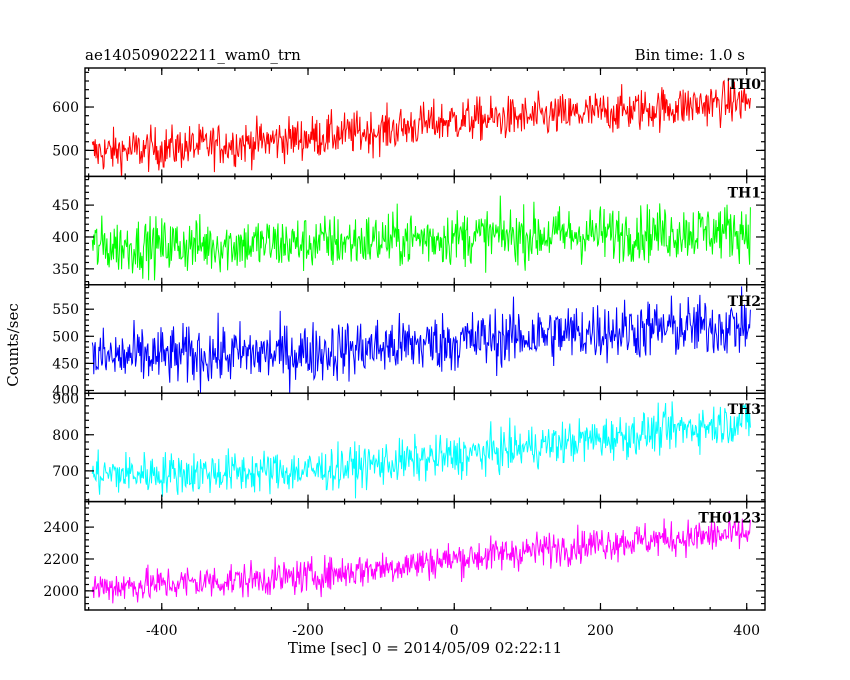 The width and height of the screenshot is (850, 680). Describe the element at coordinates (307, 631) in the screenshot. I see `x-tick-label: -200` at that location.